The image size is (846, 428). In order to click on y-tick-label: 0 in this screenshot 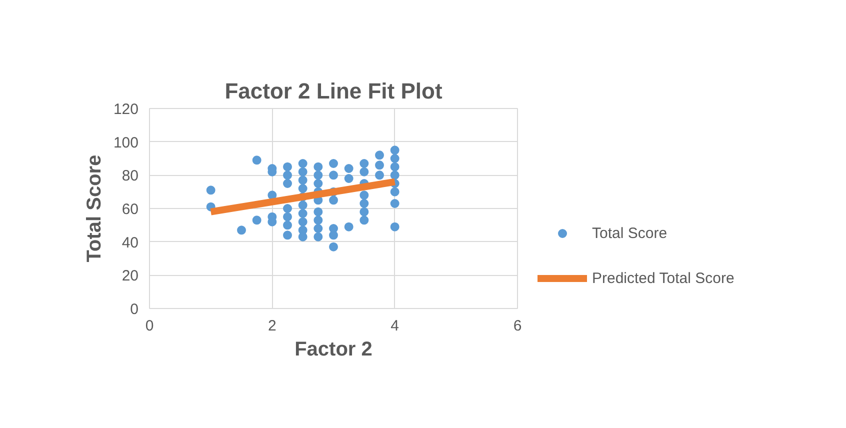, I will do `click(134, 309)`.